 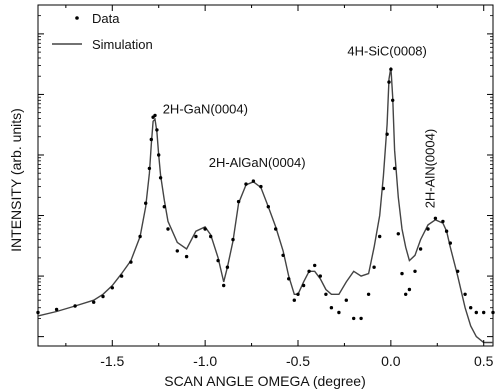 What do you see at coordinates (122, 44) in the screenshot?
I see `legend-simulation-label: Simulation` at bounding box center [122, 44].